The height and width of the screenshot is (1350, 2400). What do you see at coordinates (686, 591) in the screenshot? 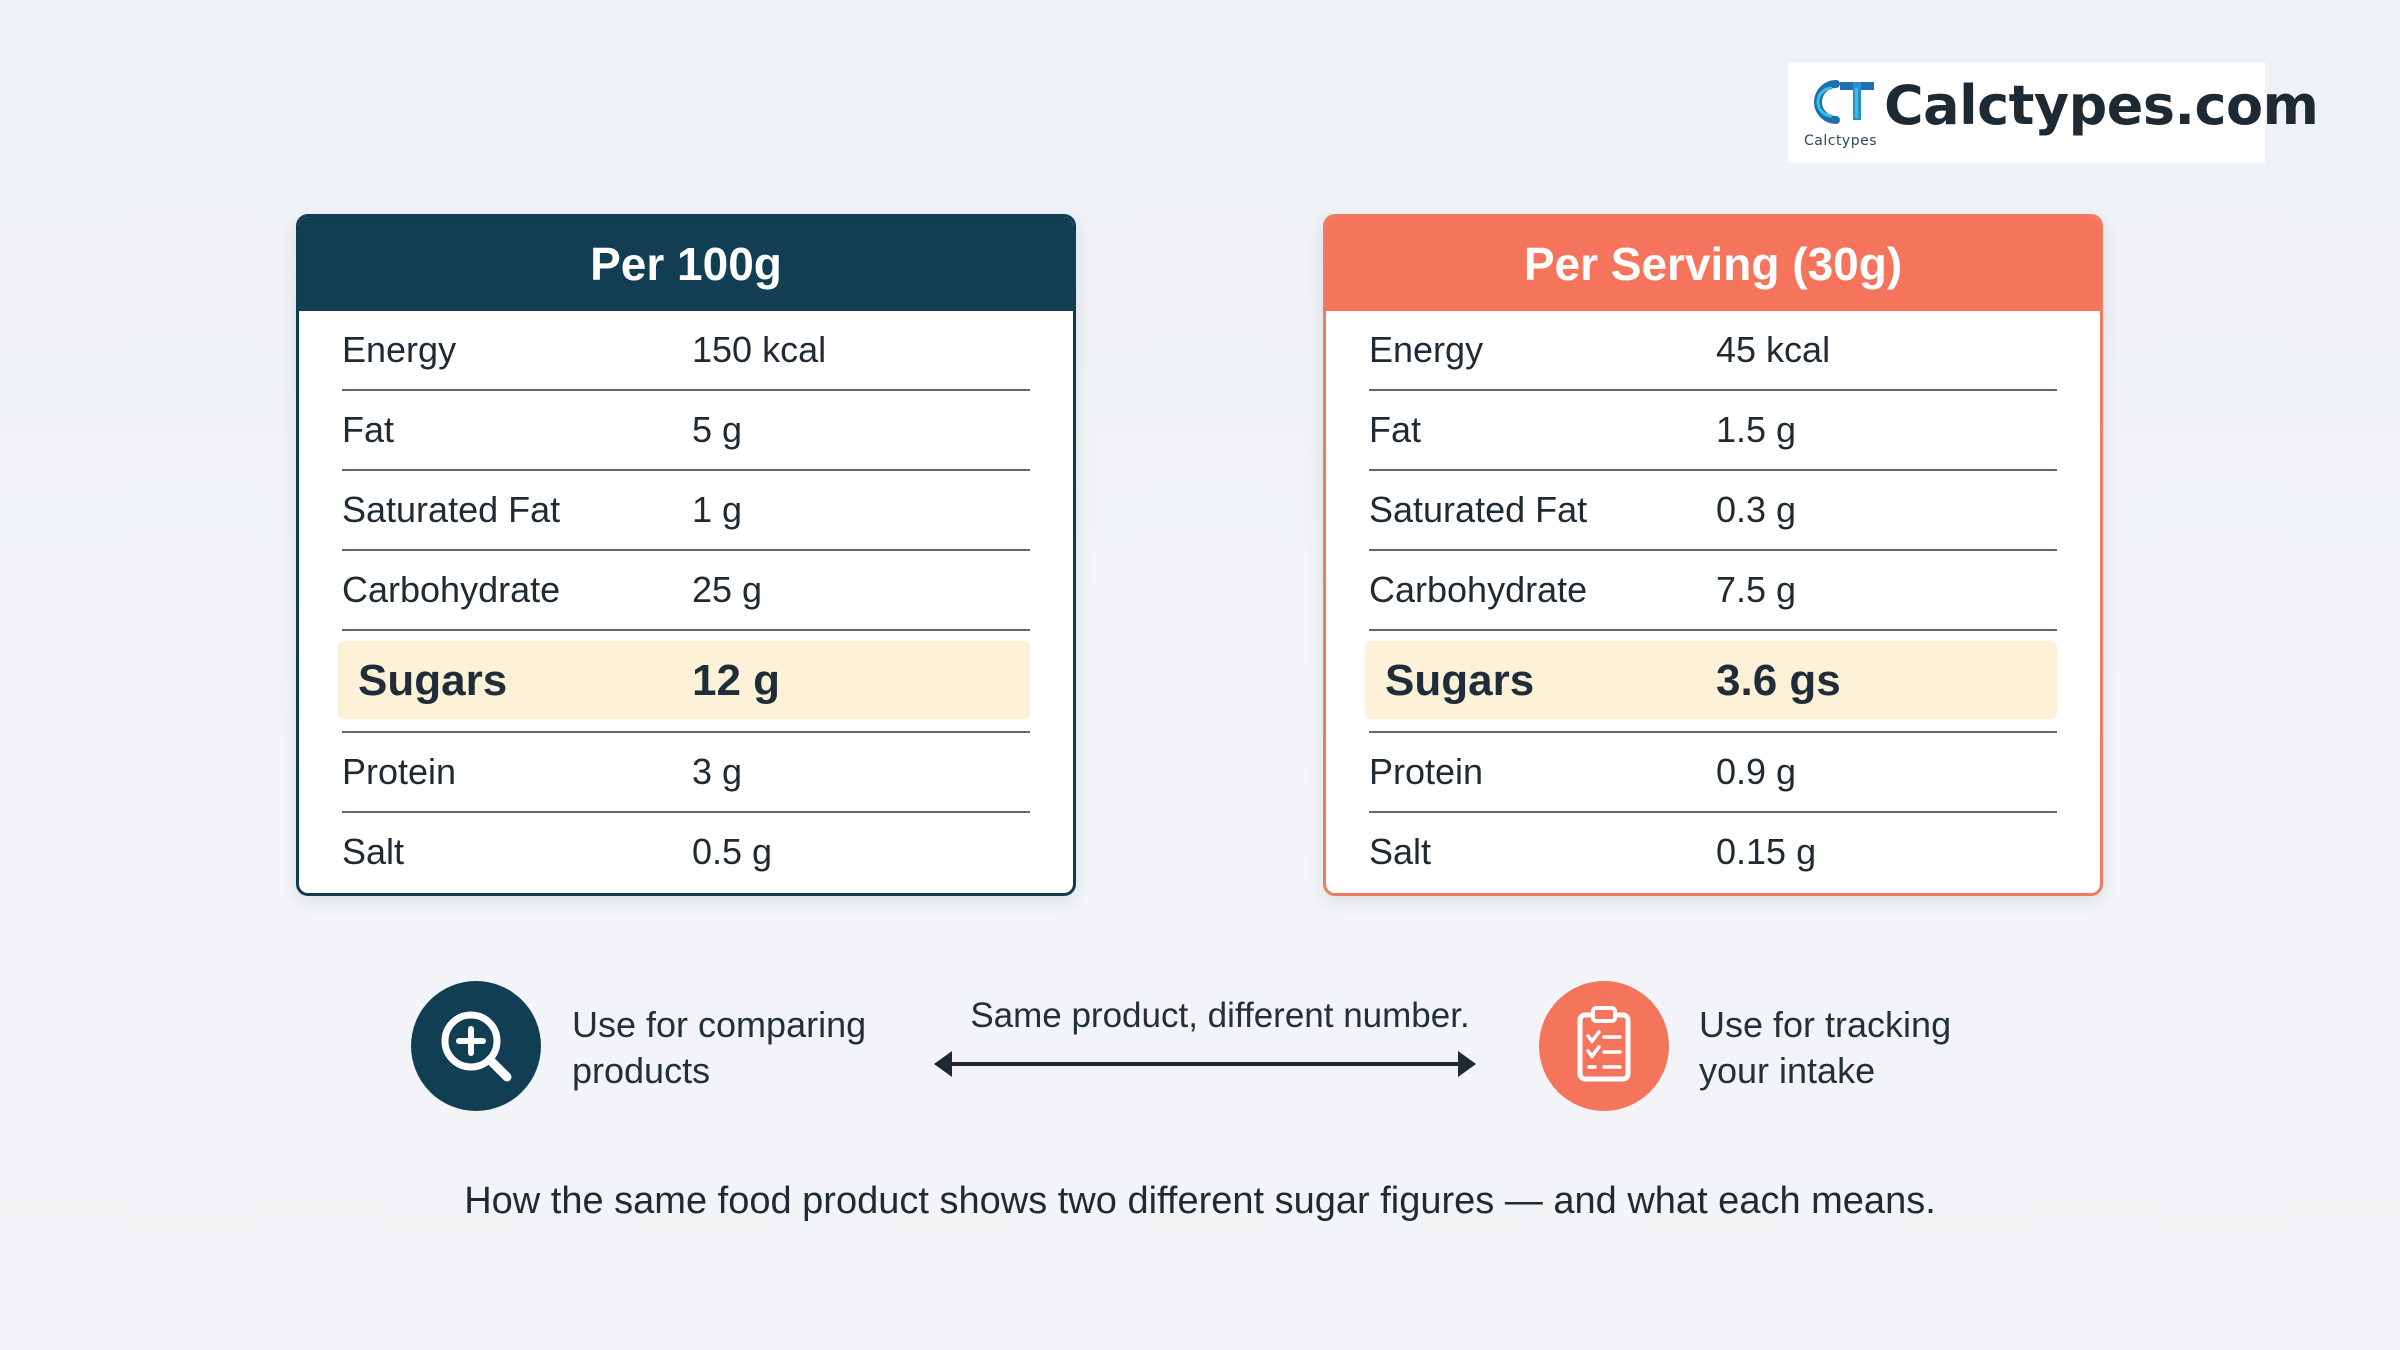
I see `nutrient-row: Carbohydrate 25 g` at bounding box center [686, 591].